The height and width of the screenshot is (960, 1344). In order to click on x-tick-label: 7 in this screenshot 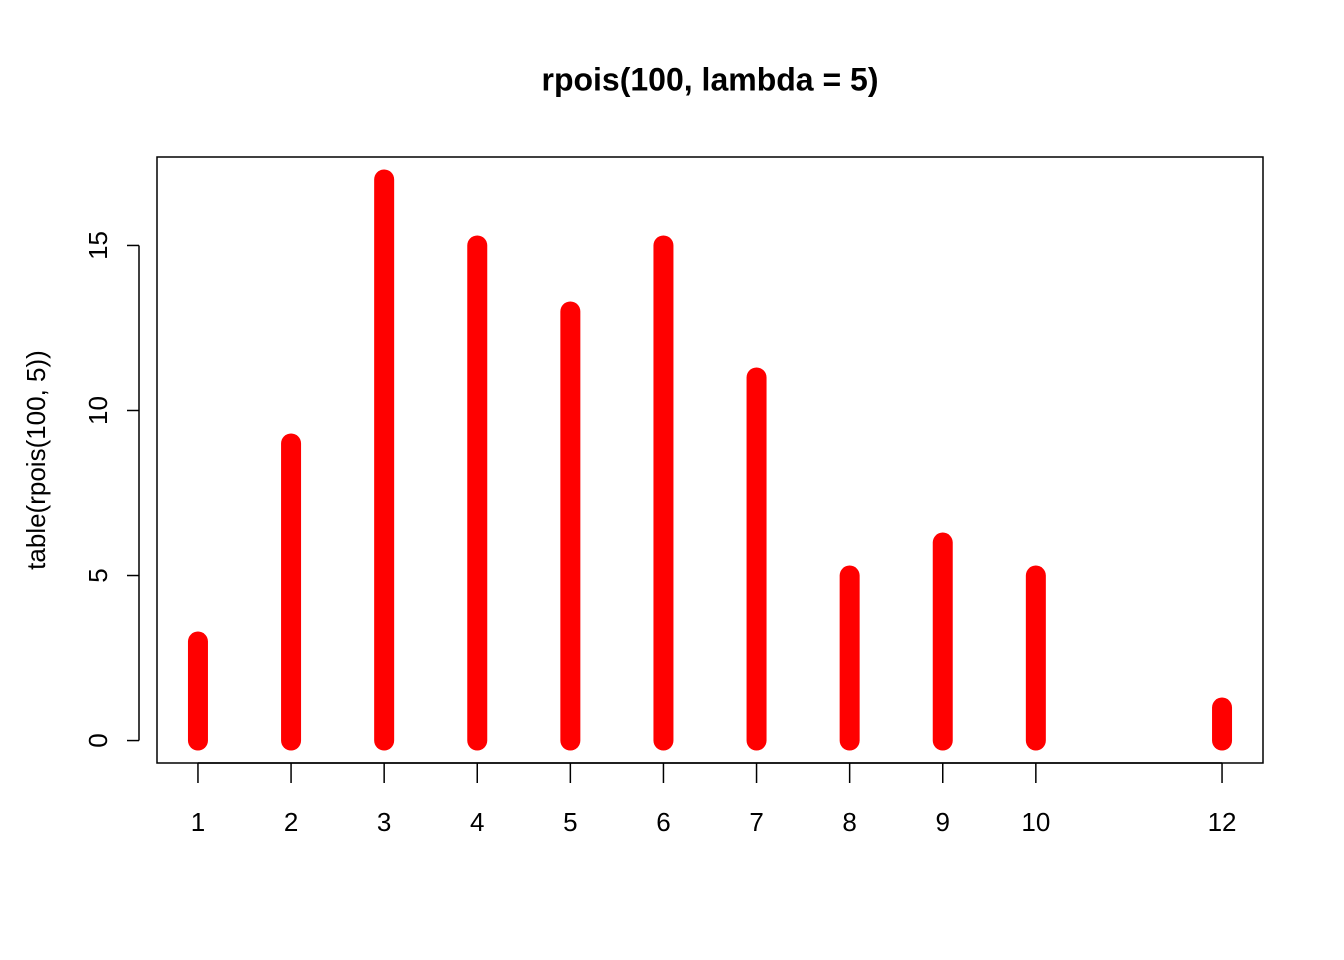, I will do `click(756, 822)`.